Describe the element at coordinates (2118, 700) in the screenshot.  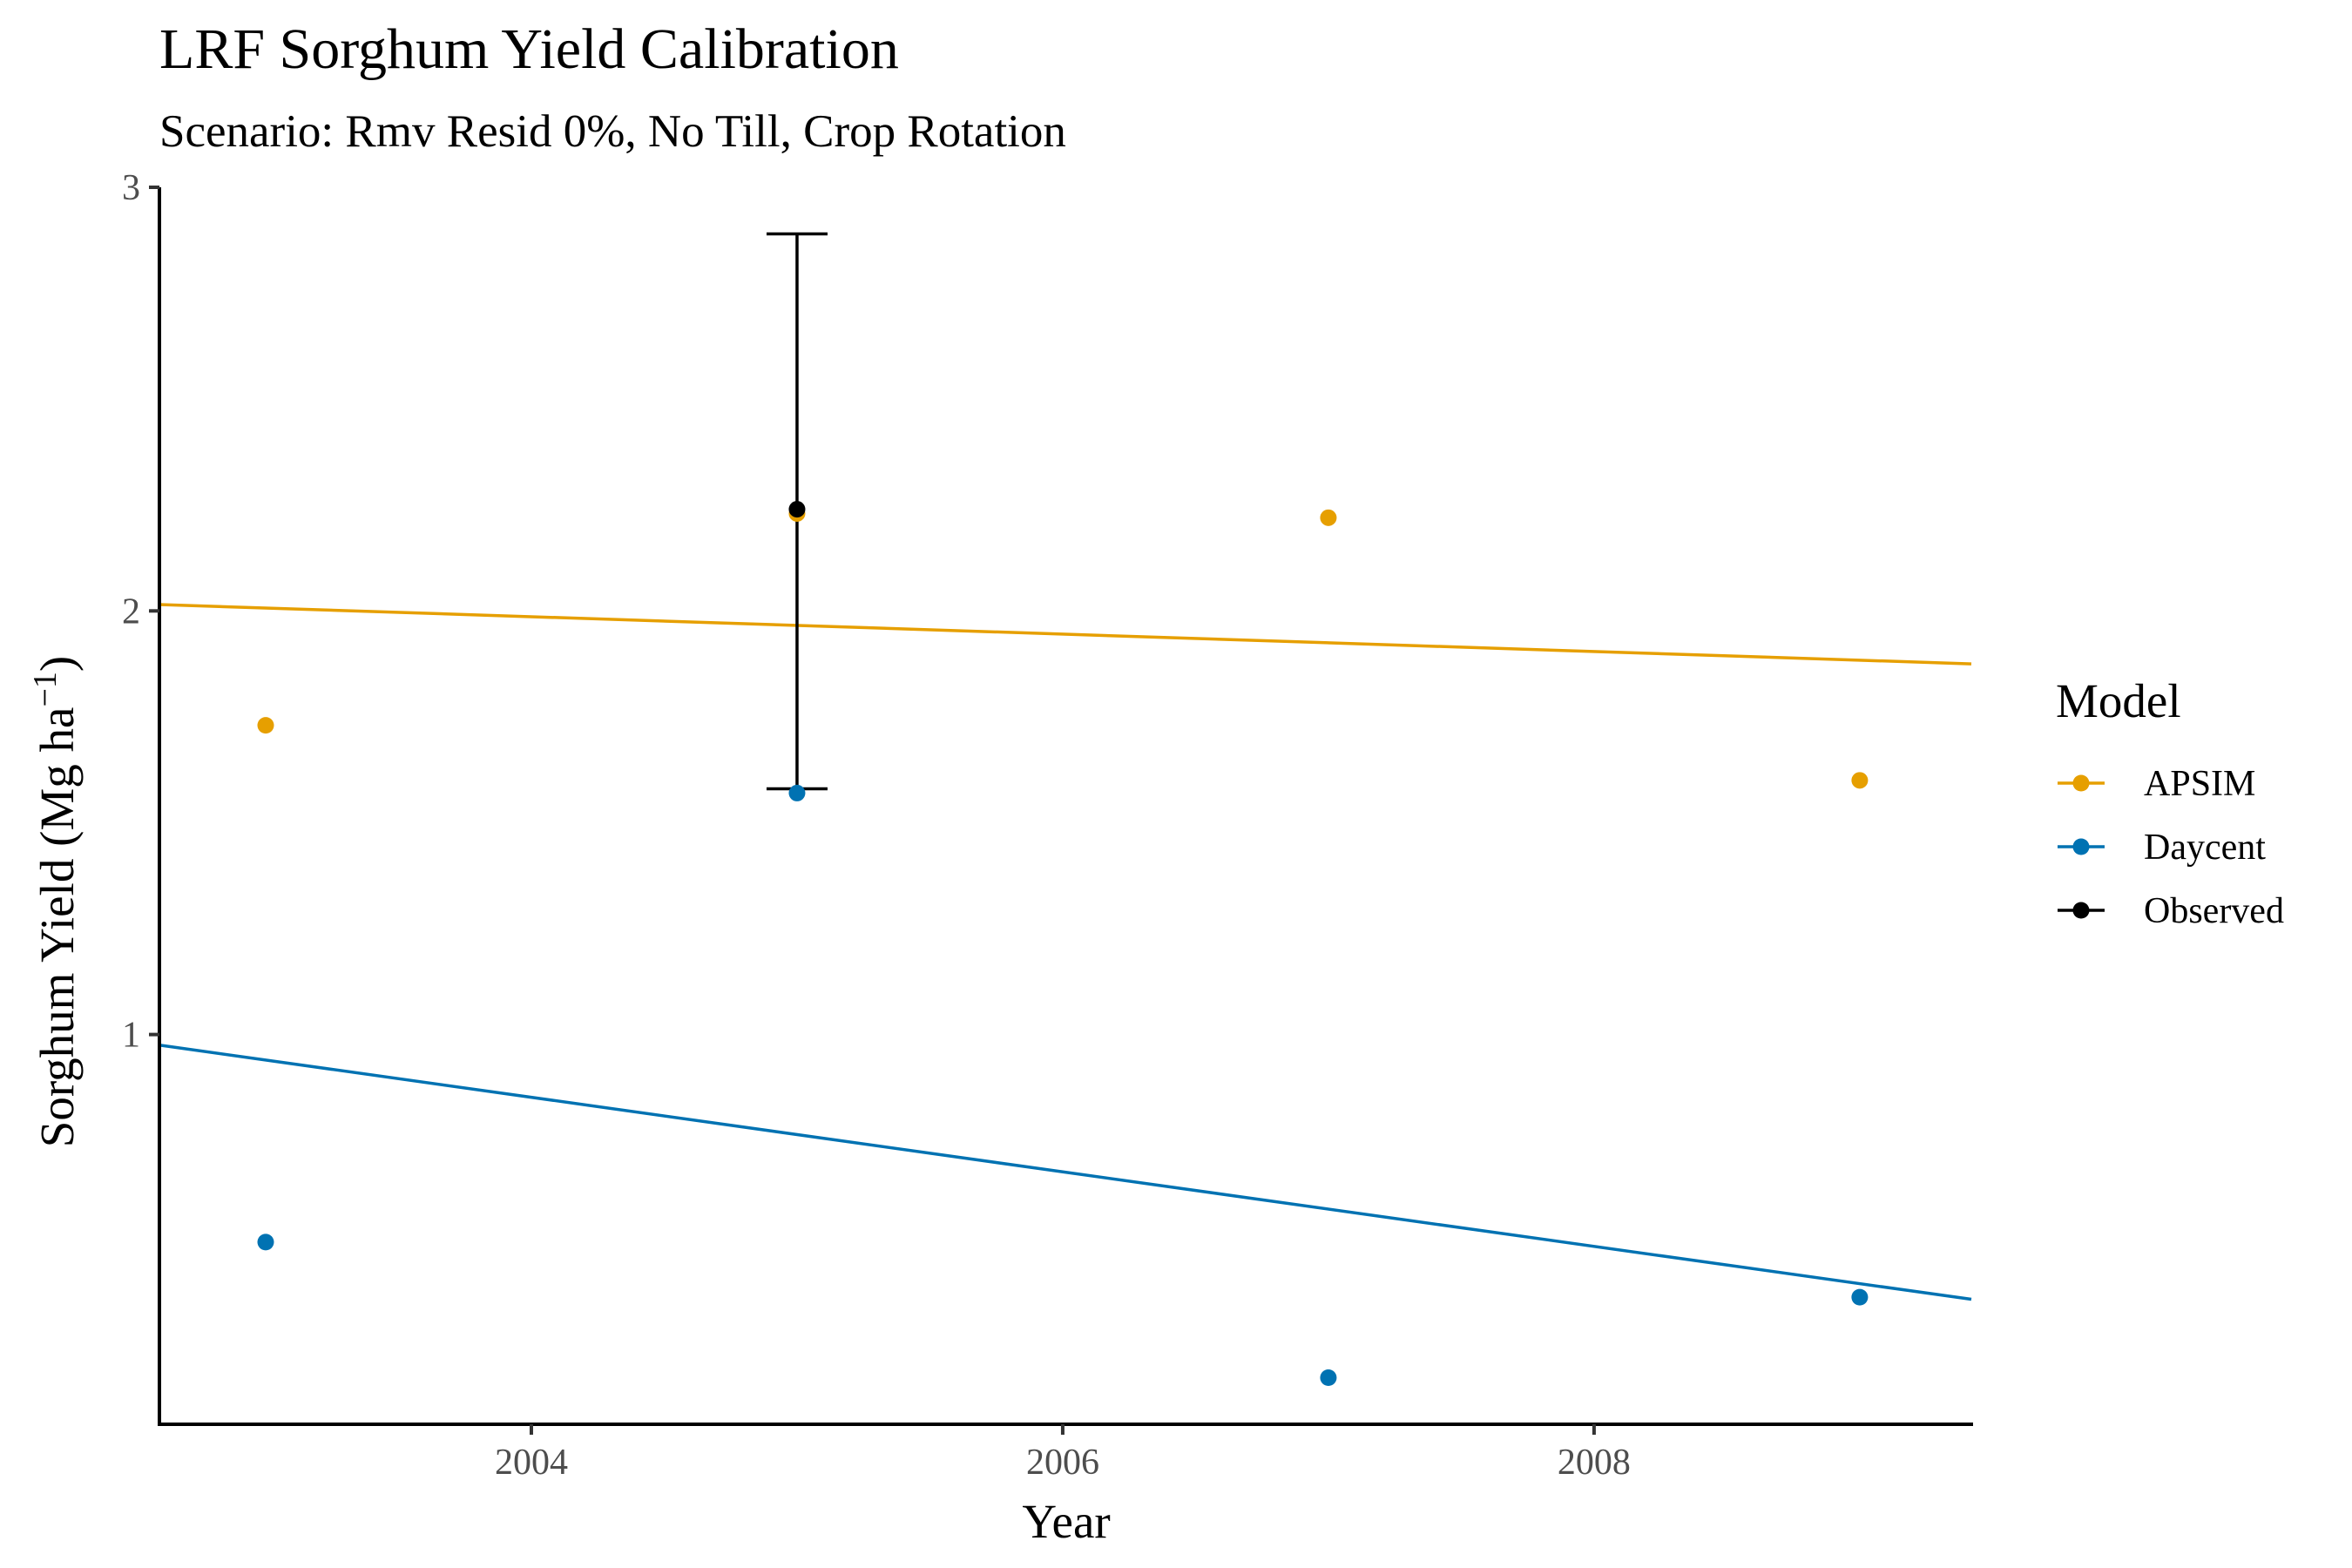
I see `legend-title: Model` at that location.